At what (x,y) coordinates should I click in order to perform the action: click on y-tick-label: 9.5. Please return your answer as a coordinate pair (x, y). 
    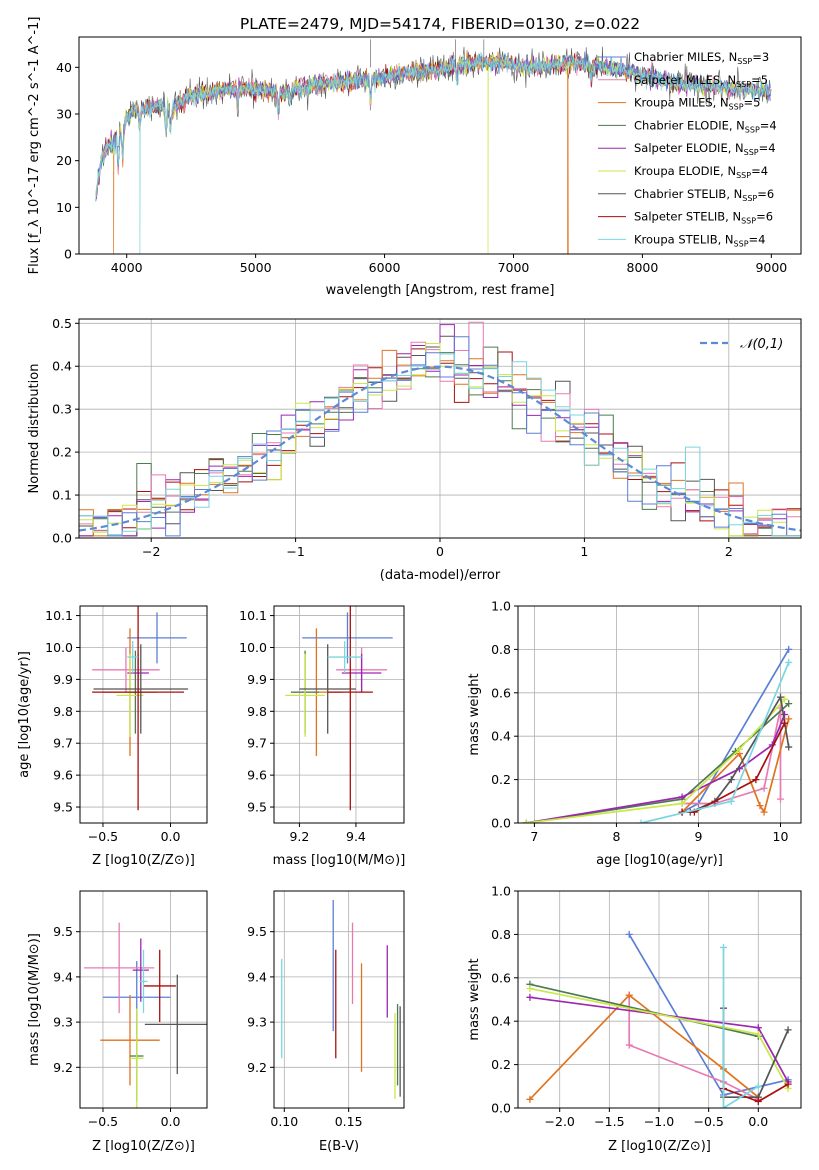
    Looking at the image, I should click on (257, 931).